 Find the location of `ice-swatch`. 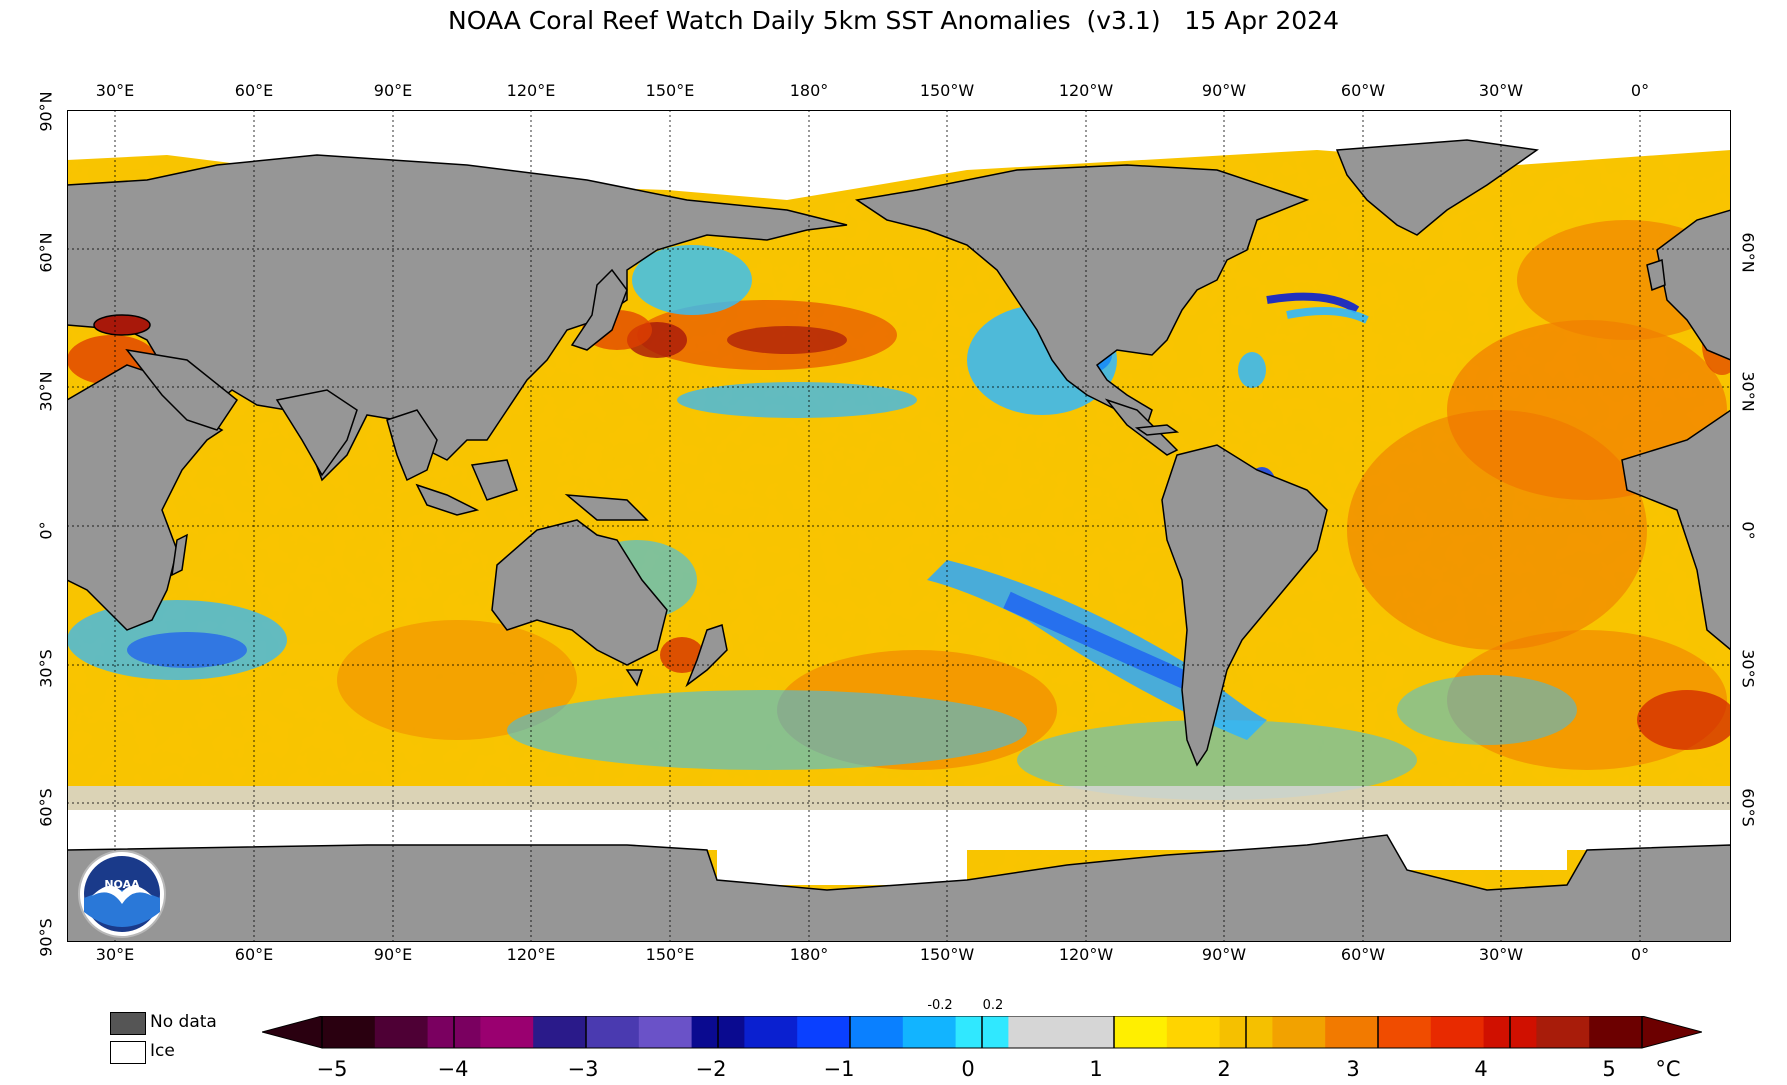

ice-swatch is located at coordinates (128, 1052).